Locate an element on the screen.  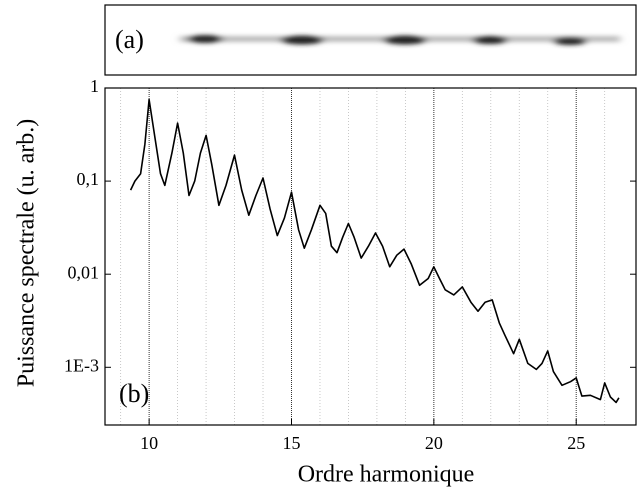
y-tick-label: 0,01 is located at coordinates (84, 272).